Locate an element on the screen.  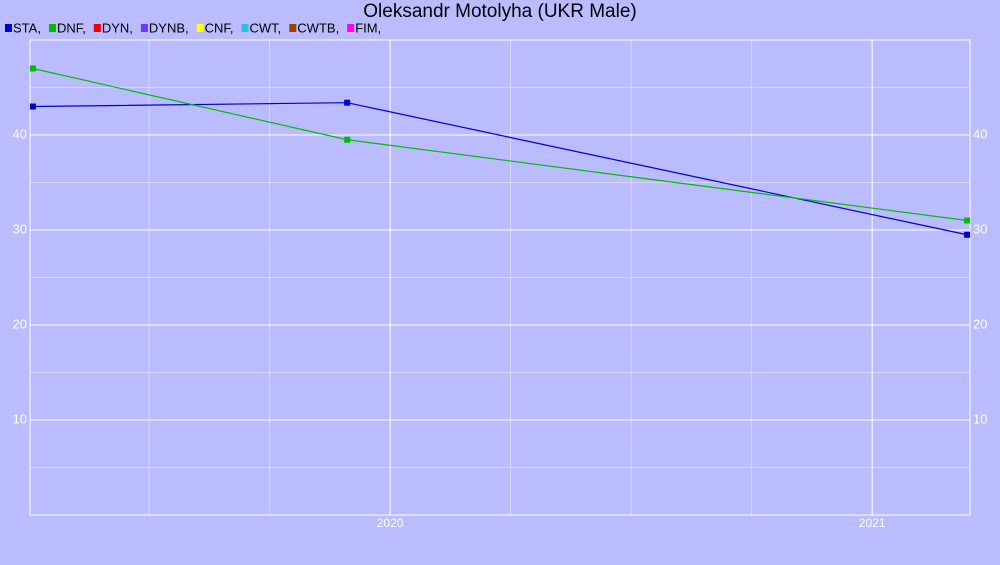
legend-label: DYNB, is located at coordinates (169, 27).